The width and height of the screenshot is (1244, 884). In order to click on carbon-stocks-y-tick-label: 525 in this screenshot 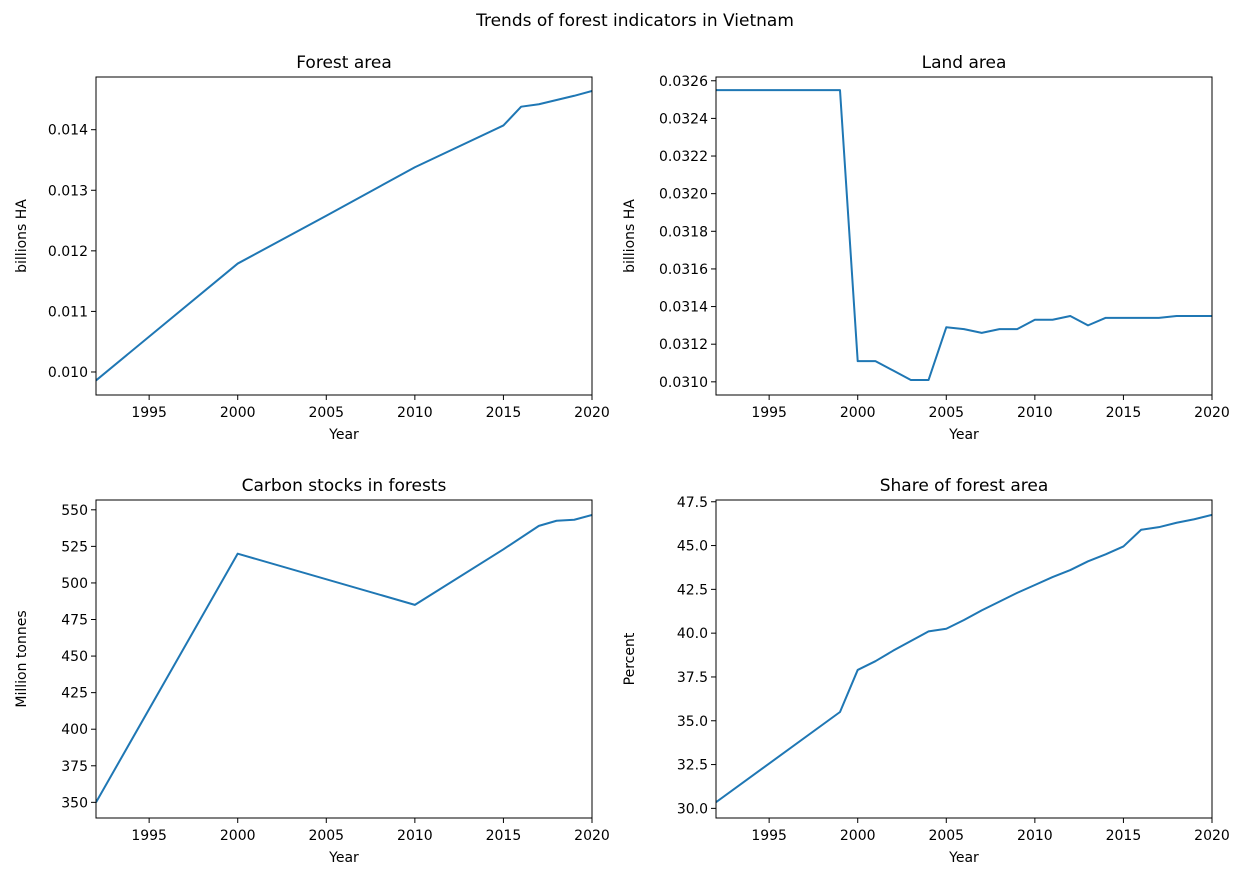, I will do `click(74, 547)`.